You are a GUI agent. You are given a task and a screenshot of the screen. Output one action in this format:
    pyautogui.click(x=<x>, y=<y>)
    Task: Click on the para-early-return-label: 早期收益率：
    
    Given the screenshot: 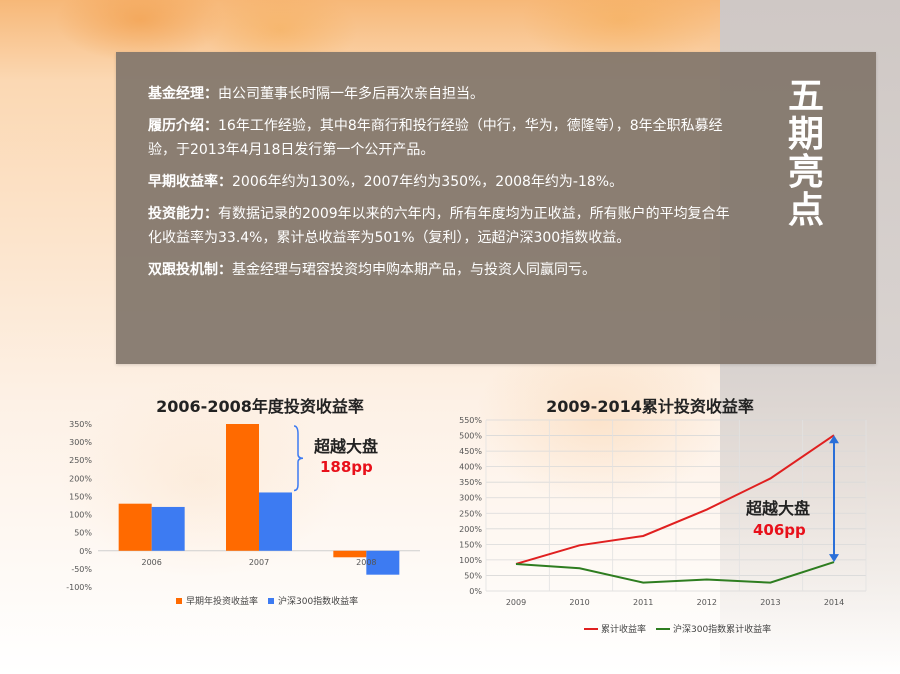 What is the action you would take?
    pyautogui.click(x=190, y=182)
    